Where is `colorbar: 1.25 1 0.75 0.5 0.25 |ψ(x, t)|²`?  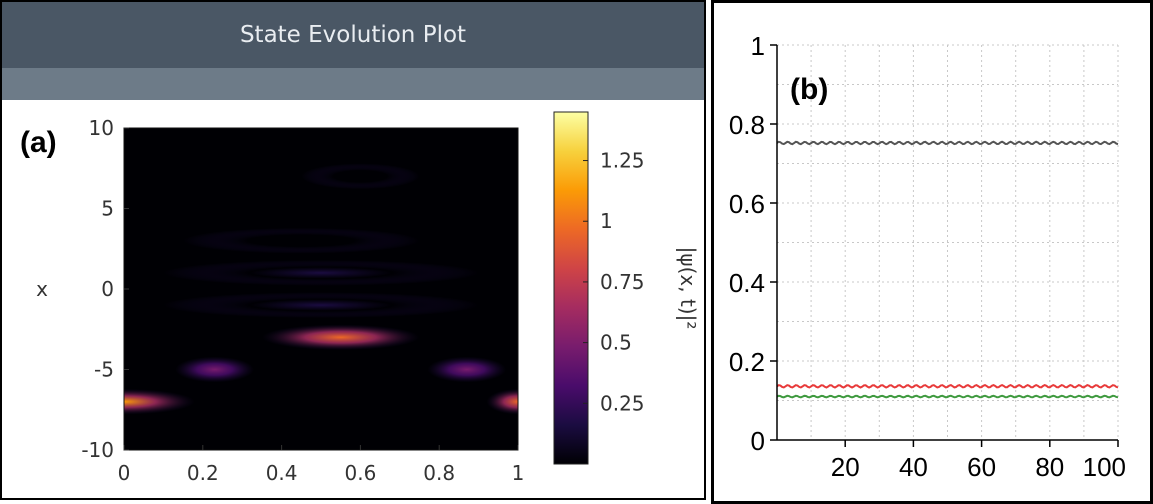 colorbar: 1.25 1 0.75 0.5 0.25 |ψ(x, t)|² is located at coordinates (626, 288).